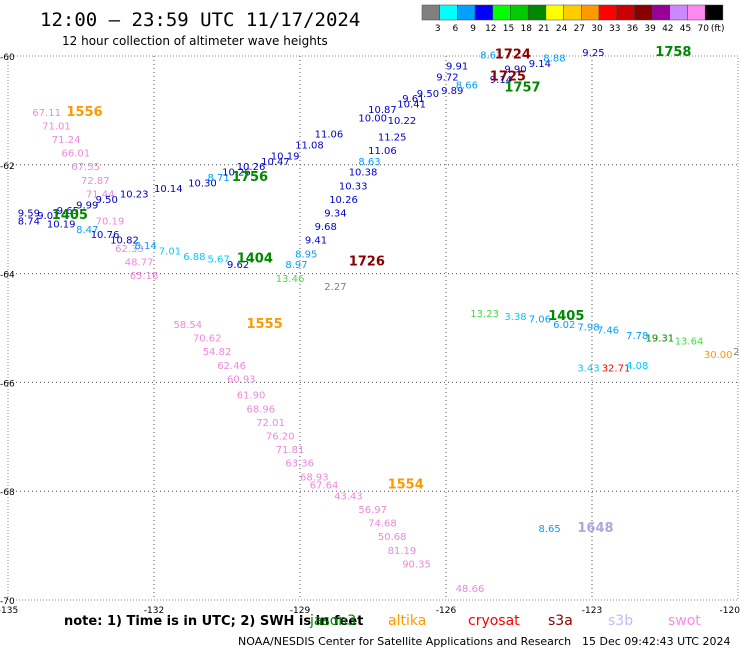  I want to click on latitude-tick: -66, so click(7, 384).